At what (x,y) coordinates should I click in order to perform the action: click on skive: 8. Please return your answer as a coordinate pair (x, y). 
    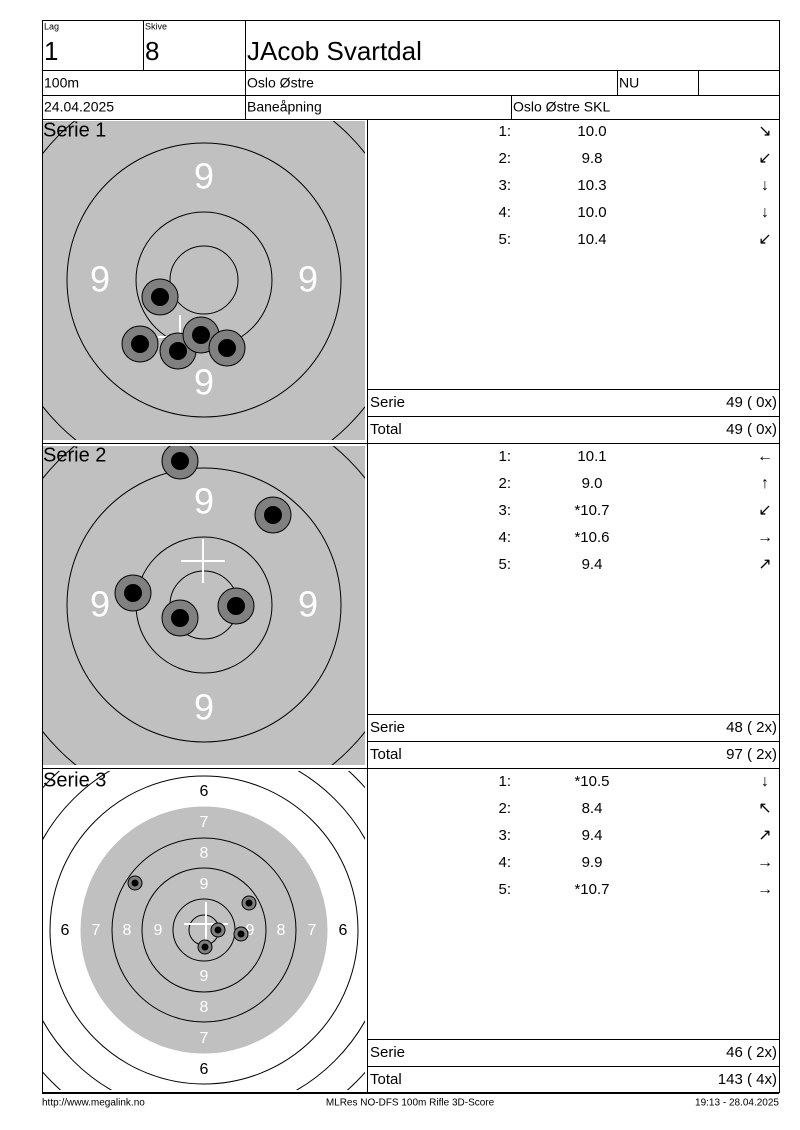
    Looking at the image, I should click on (152, 51).